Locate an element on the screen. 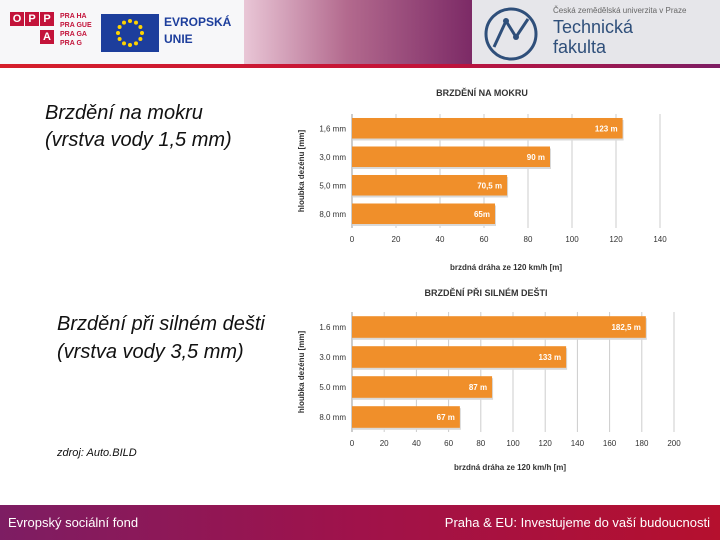 Image resolution: width=720 pixels, height=540 pixels. chart-title: BRZDĚNÍ NA MOKRU is located at coordinates (482, 92).